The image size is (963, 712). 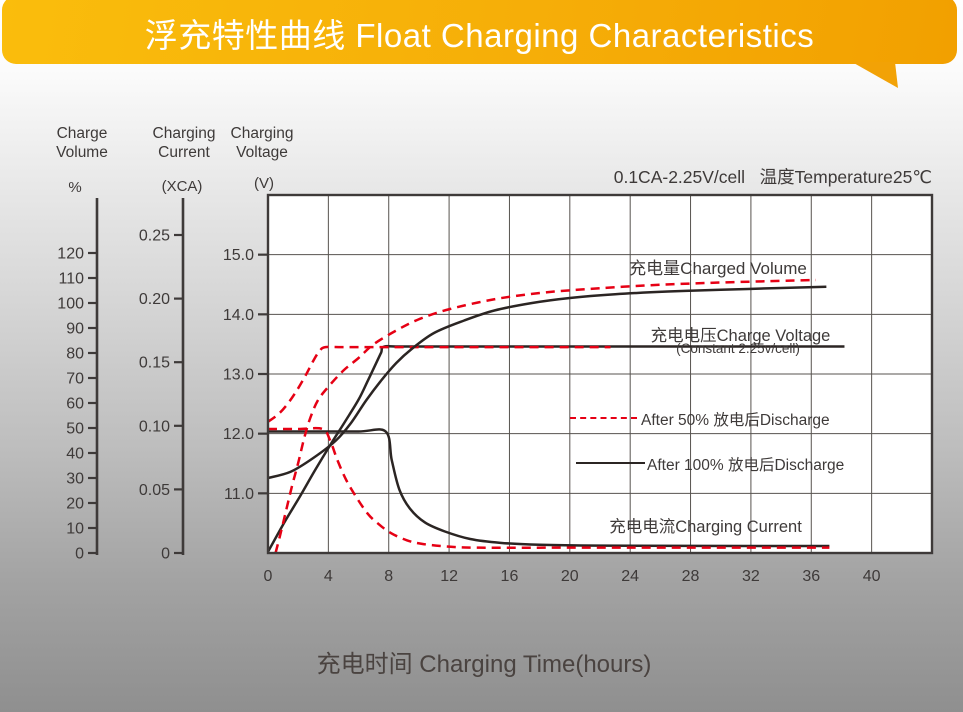 What do you see at coordinates (691, 576) in the screenshot?
I see `tick-label: 28` at bounding box center [691, 576].